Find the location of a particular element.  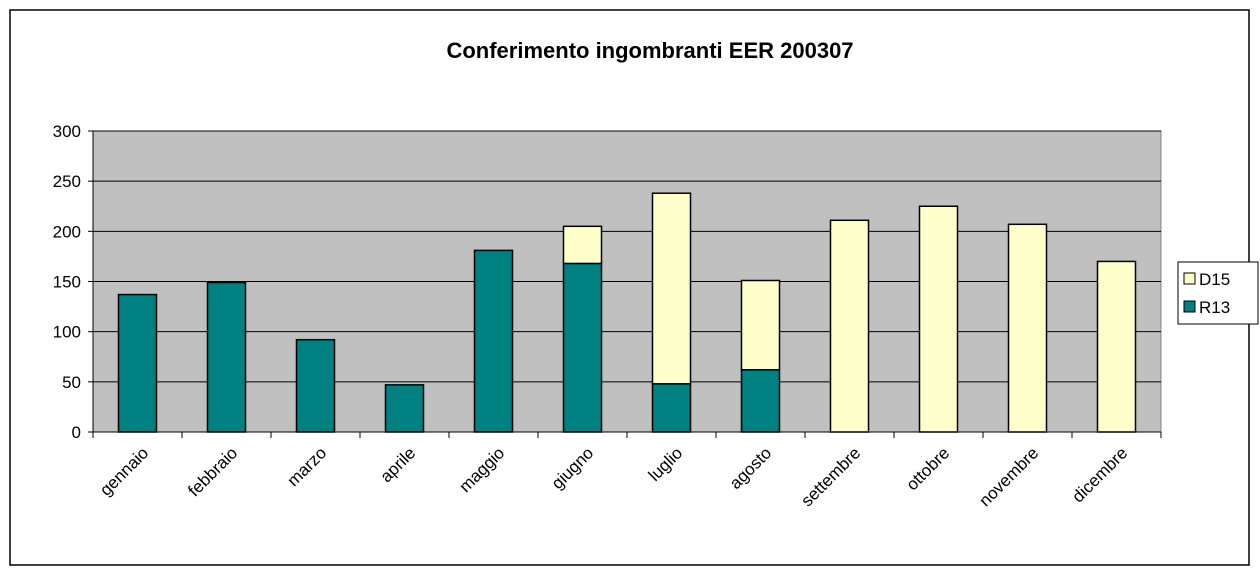

y-tick-label: 150 is located at coordinates (67, 282).